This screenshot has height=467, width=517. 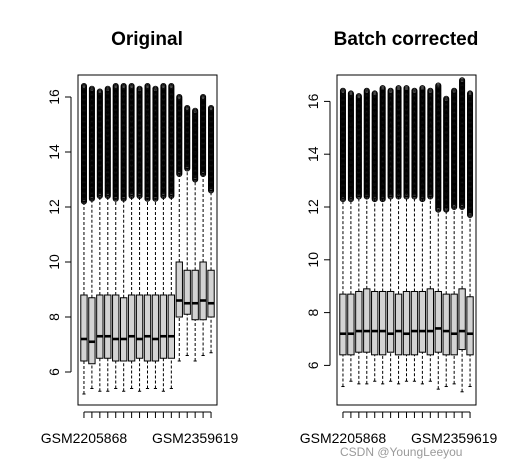 What do you see at coordinates (401, 452) in the screenshot?
I see `watermark-text: CSDN @YoungLeeyou` at bounding box center [401, 452].